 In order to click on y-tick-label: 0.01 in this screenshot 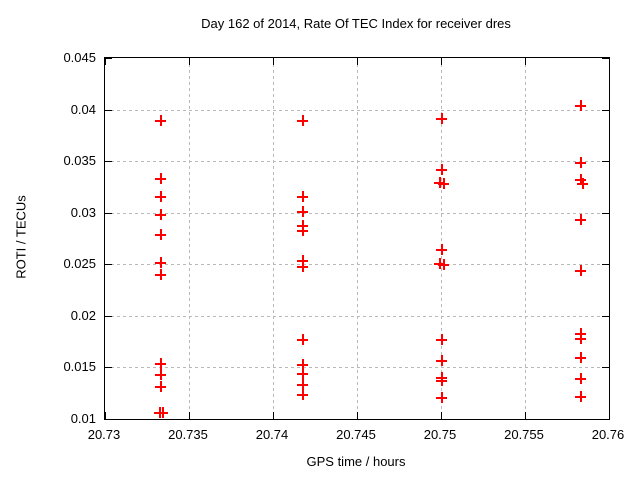, I will do `click(83, 418)`.